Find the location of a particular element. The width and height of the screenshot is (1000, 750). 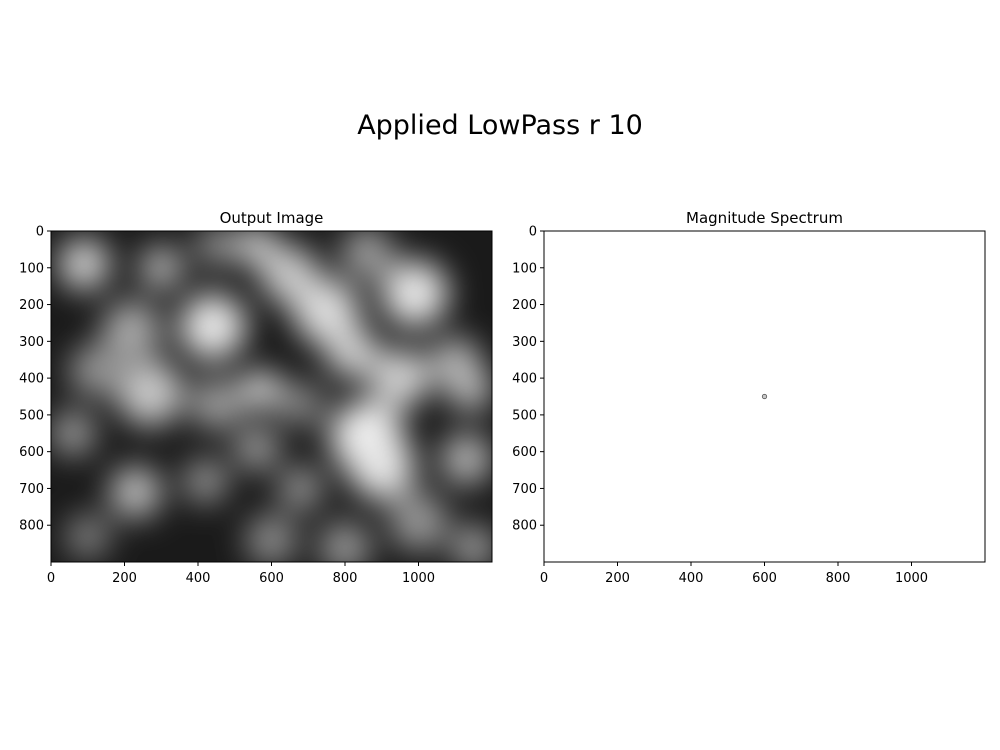

magnitude-spectrum-xtick-label: 400 is located at coordinates (691, 578).